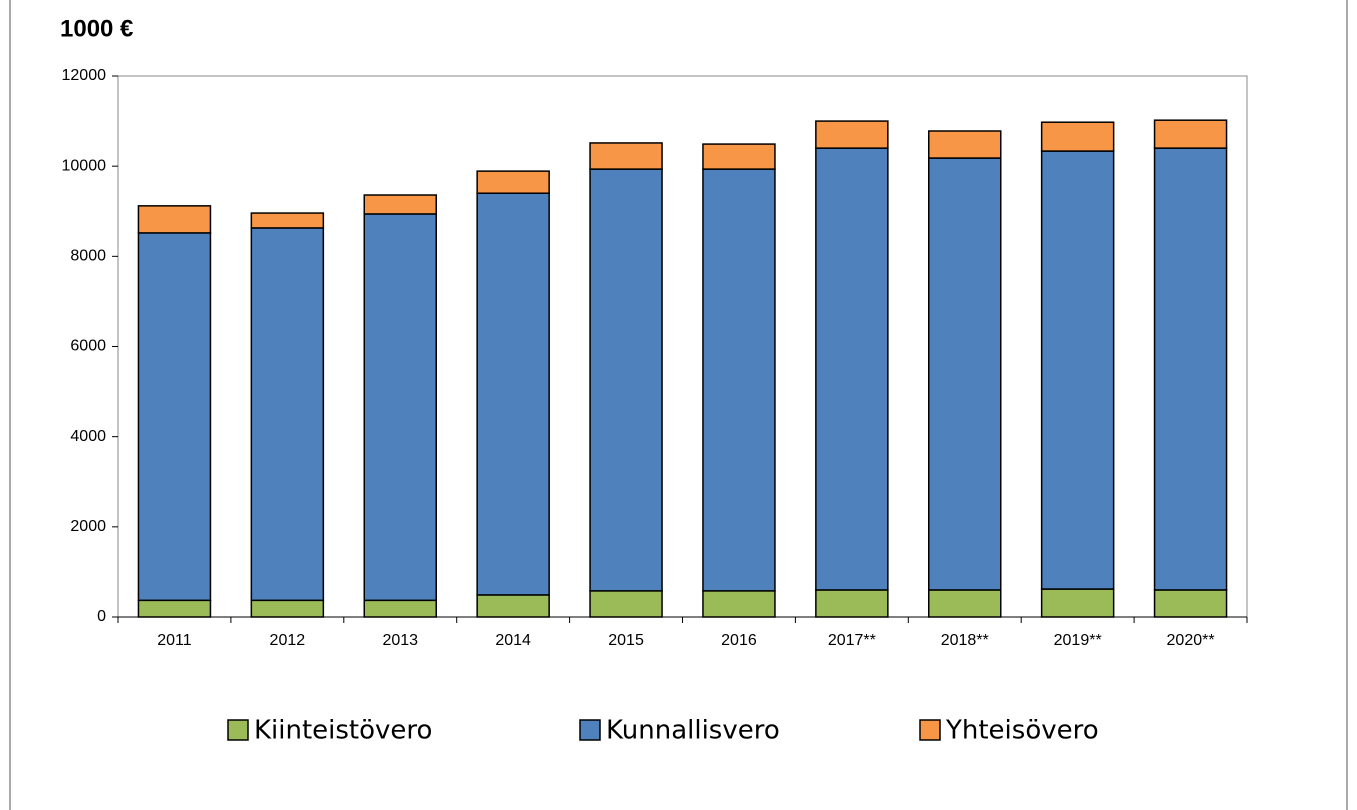  What do you see at coordinates (88, 256) in the screenshot?
I see `y-tick-label: 8000` at bounding box center [88, 256].